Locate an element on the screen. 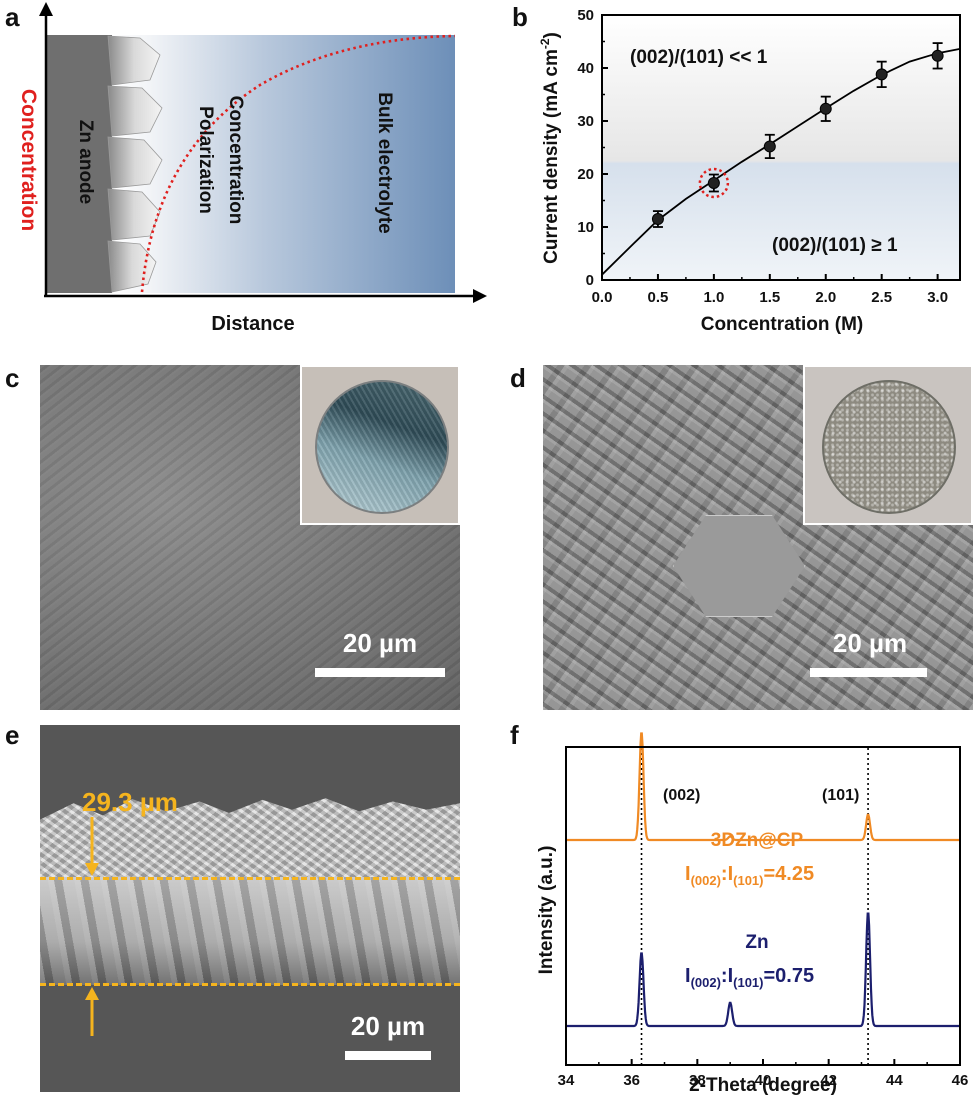  f-xtick-label: 42 is located at coordinates (828, 1080).